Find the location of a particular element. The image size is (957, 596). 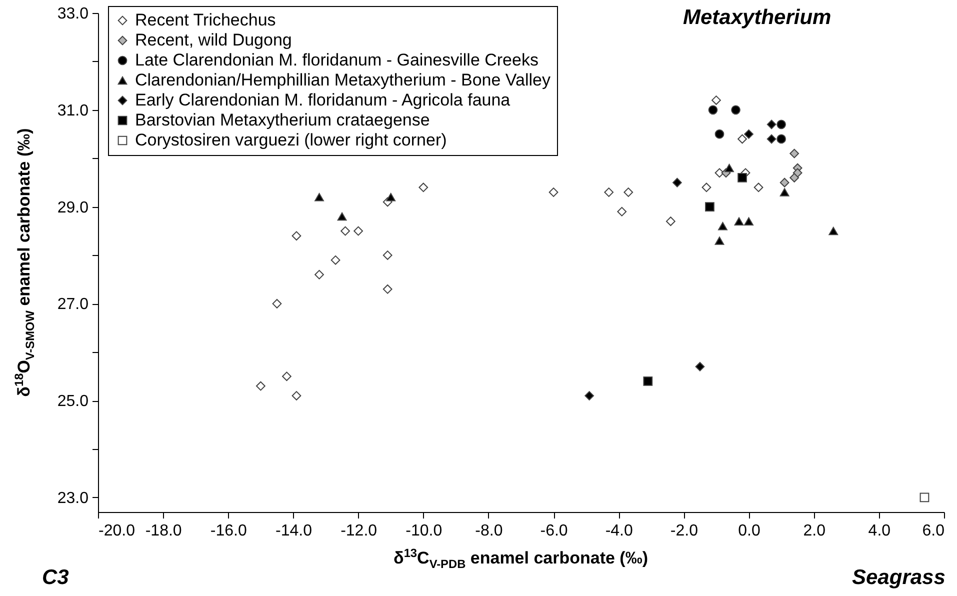

annotation: Metaxytherium is located at coordinates (757, 18).